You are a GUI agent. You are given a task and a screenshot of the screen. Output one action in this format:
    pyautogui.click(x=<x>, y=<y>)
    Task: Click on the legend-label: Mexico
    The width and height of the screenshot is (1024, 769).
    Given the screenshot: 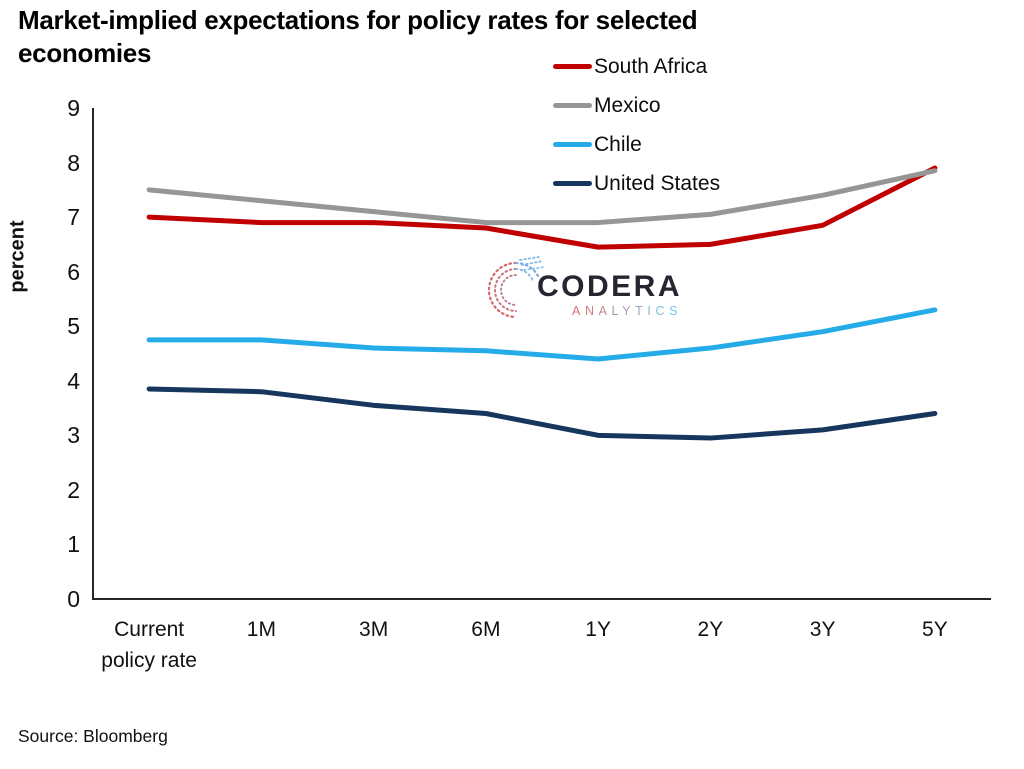 What is the action you would take?
    pyautogui.click(x=627, y=105)
    